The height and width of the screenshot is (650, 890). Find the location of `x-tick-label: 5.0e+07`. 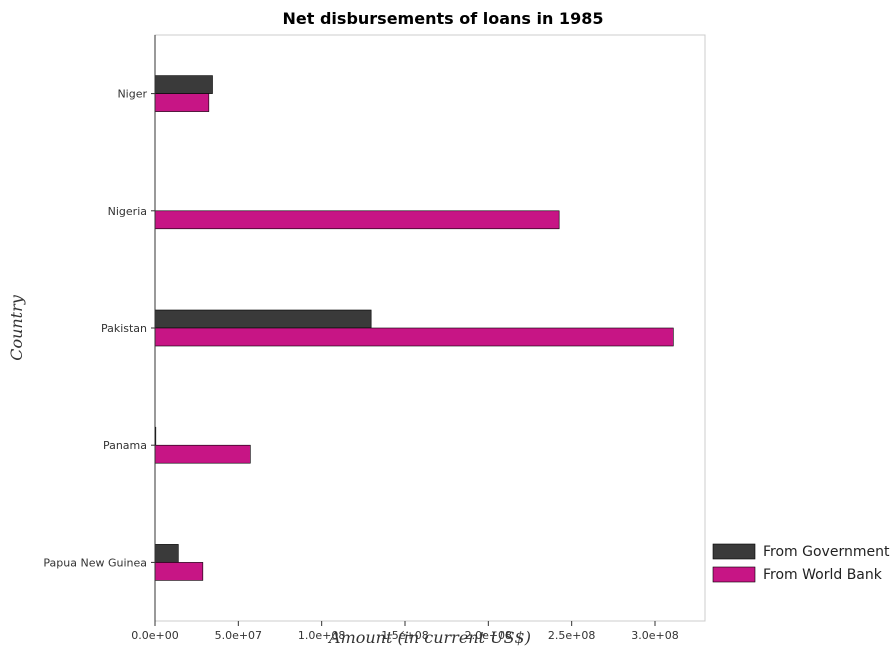

x-tick-label: 5.0e+07 is located at coordinates (238, 635).